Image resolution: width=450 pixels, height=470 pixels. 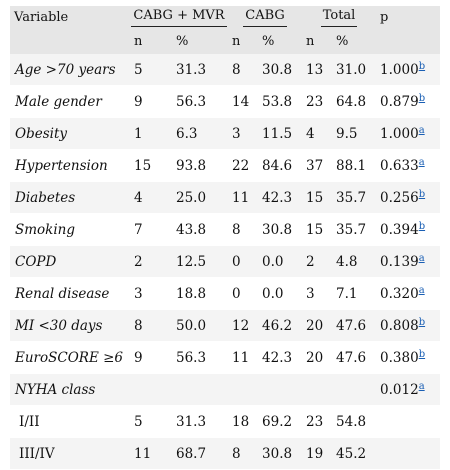 I want to click on table-row: Smoking 7 43.8 8 30.8 15 35.7 0.394b, so click(x=225, y=229).